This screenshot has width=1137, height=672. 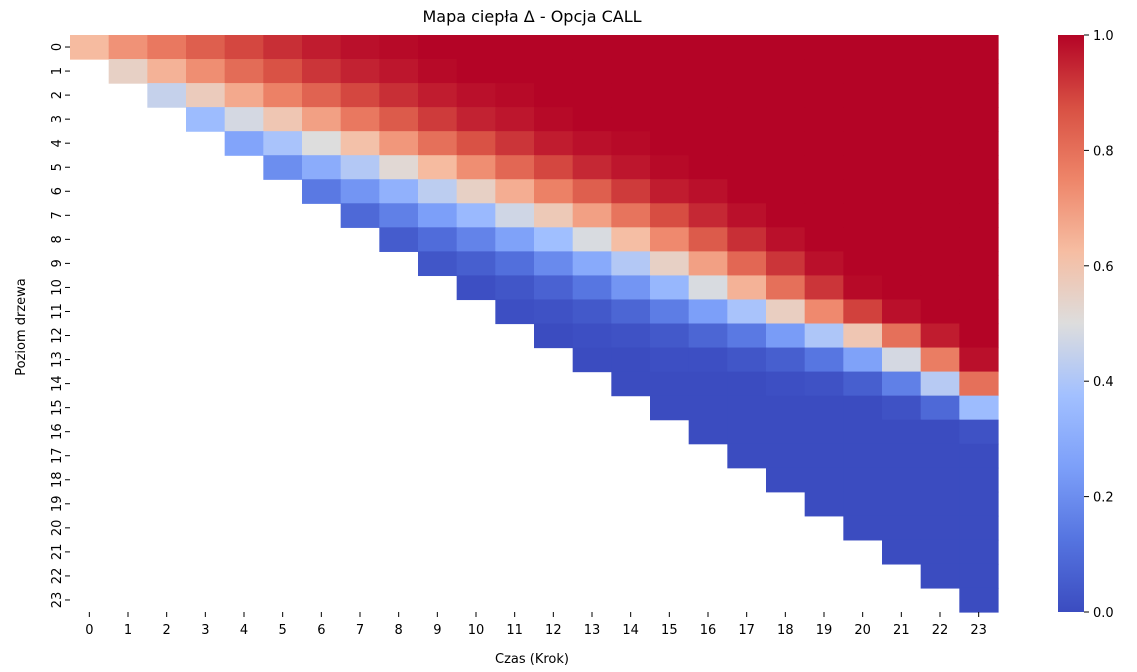 What do you see at coordinates (979, 264) in the screenshot?
I see `heatmap-cell-r9-c23` at bounding box center [979, 264].